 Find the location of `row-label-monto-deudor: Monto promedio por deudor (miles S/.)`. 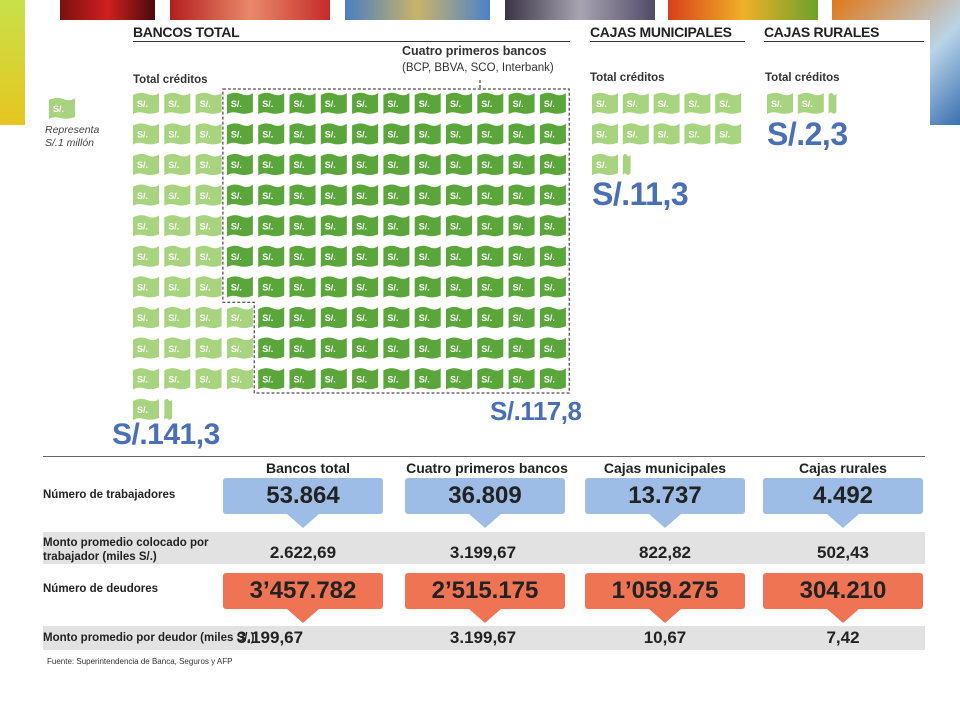

row-label-monto-deudor: Monto promedio por deudor (miles S/.) is located at coordinates (149, 638).